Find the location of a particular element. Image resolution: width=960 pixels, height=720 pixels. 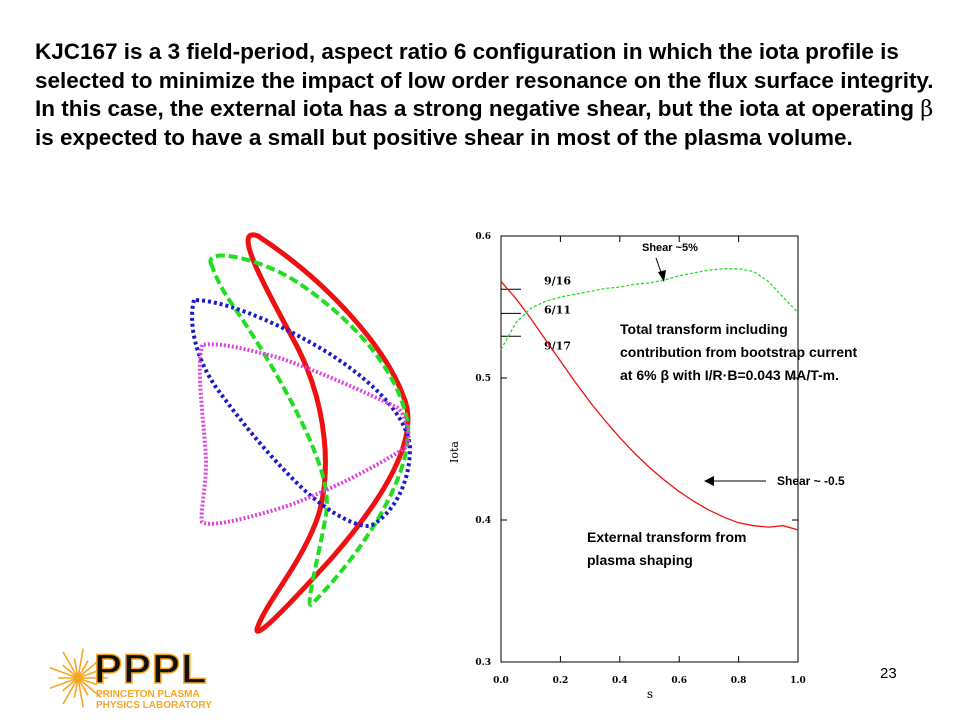

resonance-label: 9/17 is located at coordinates (557, 345).